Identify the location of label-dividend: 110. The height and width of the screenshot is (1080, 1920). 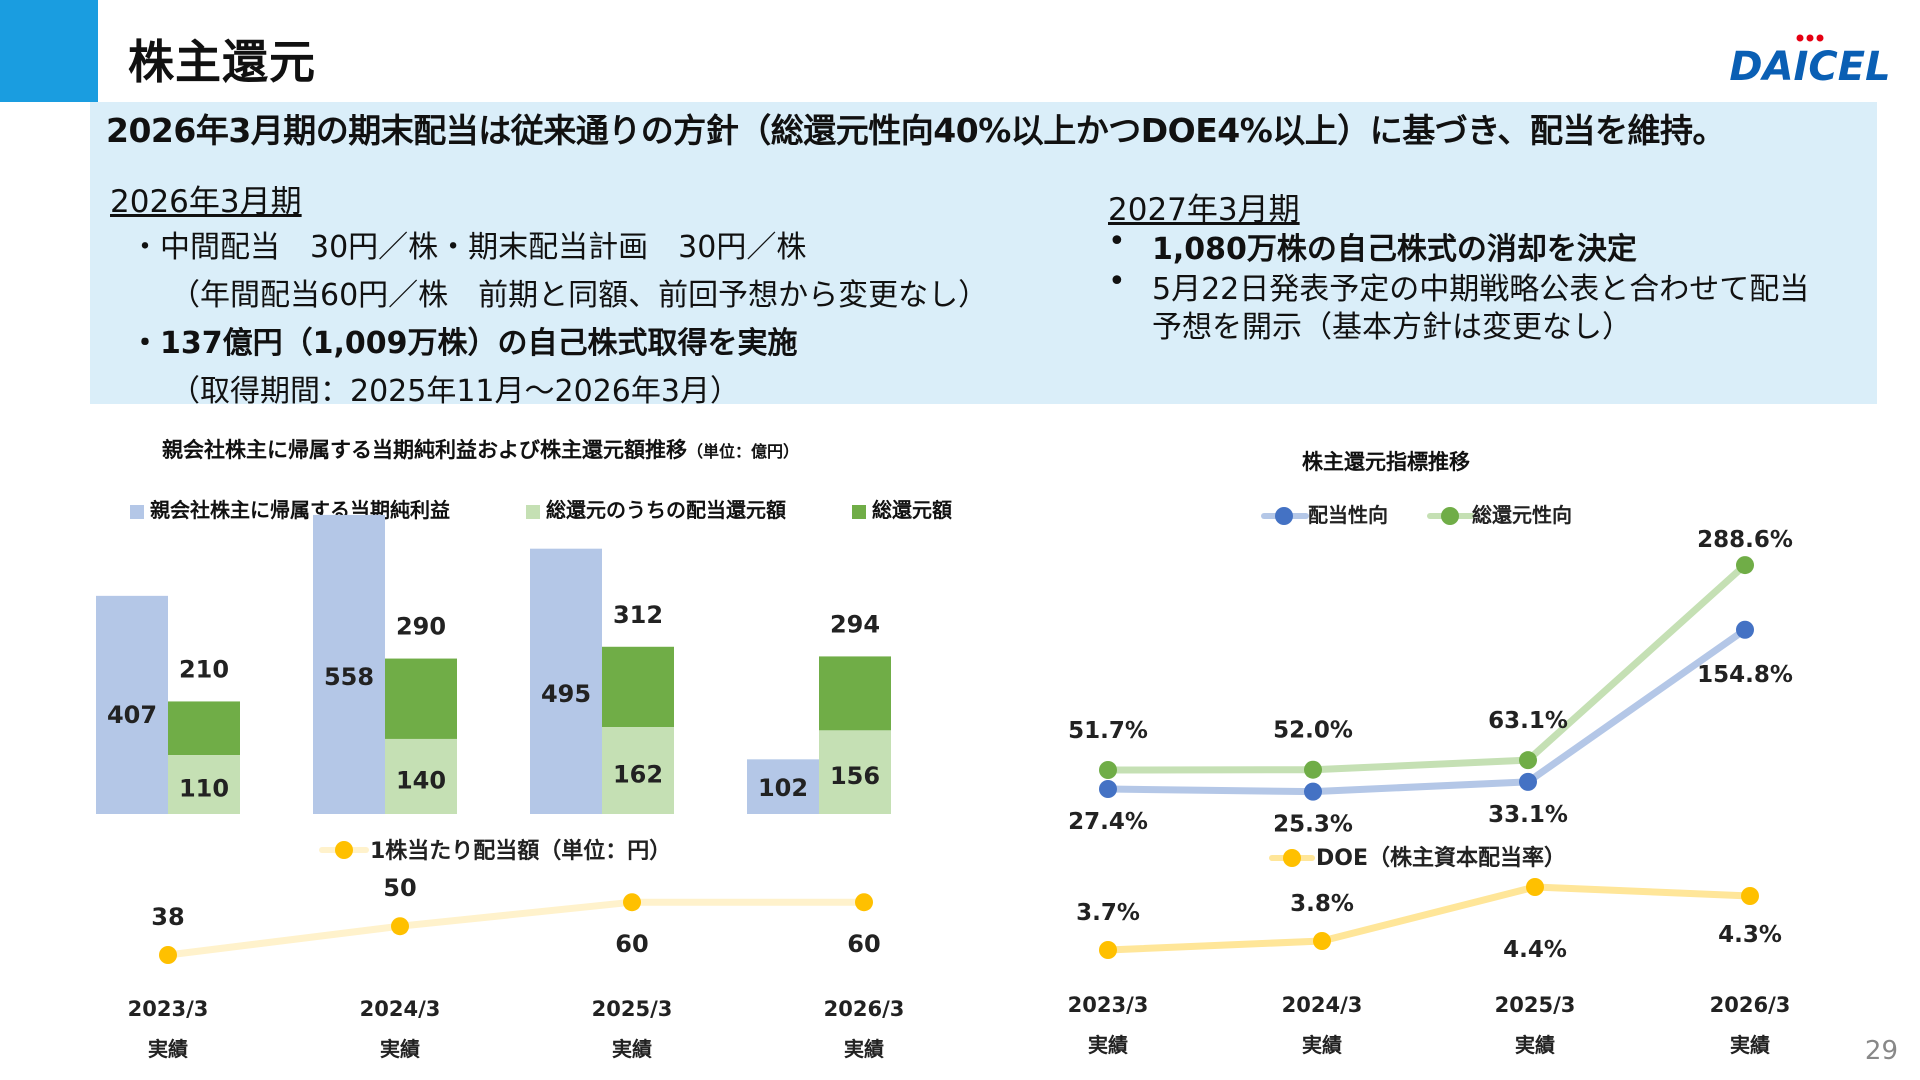
(204, 789).